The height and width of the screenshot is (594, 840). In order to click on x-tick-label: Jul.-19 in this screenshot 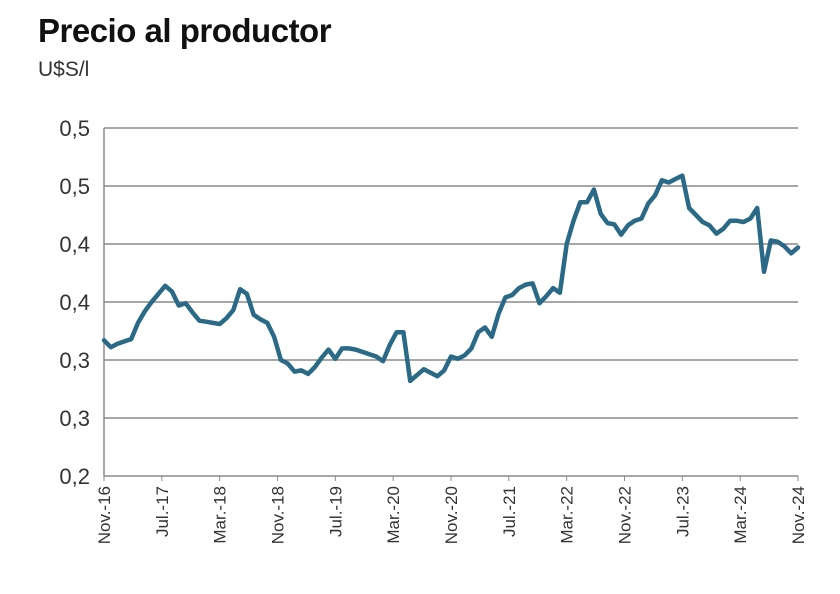, I will do `click(335, 511)`.